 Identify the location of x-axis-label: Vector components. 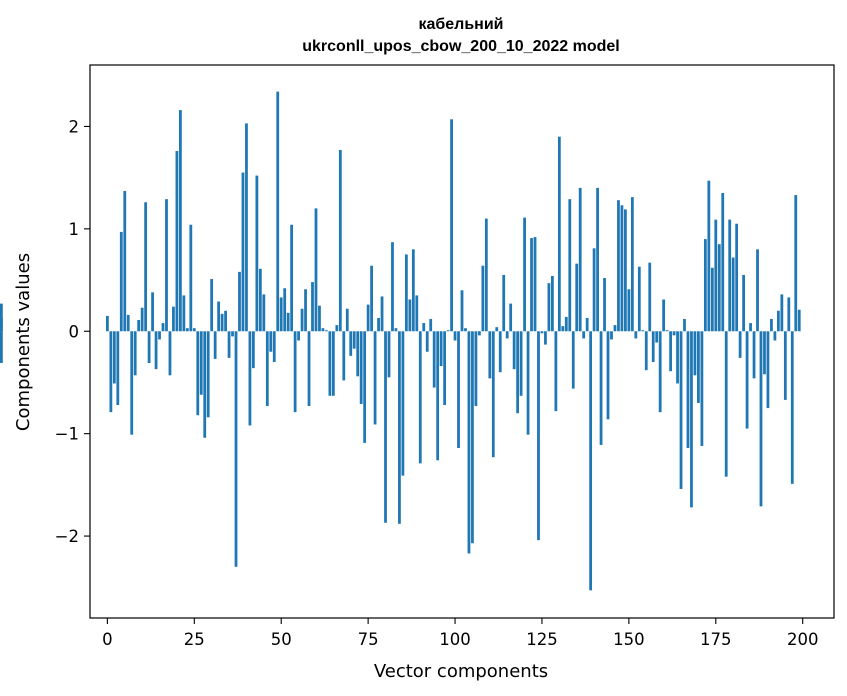
(461, 671).